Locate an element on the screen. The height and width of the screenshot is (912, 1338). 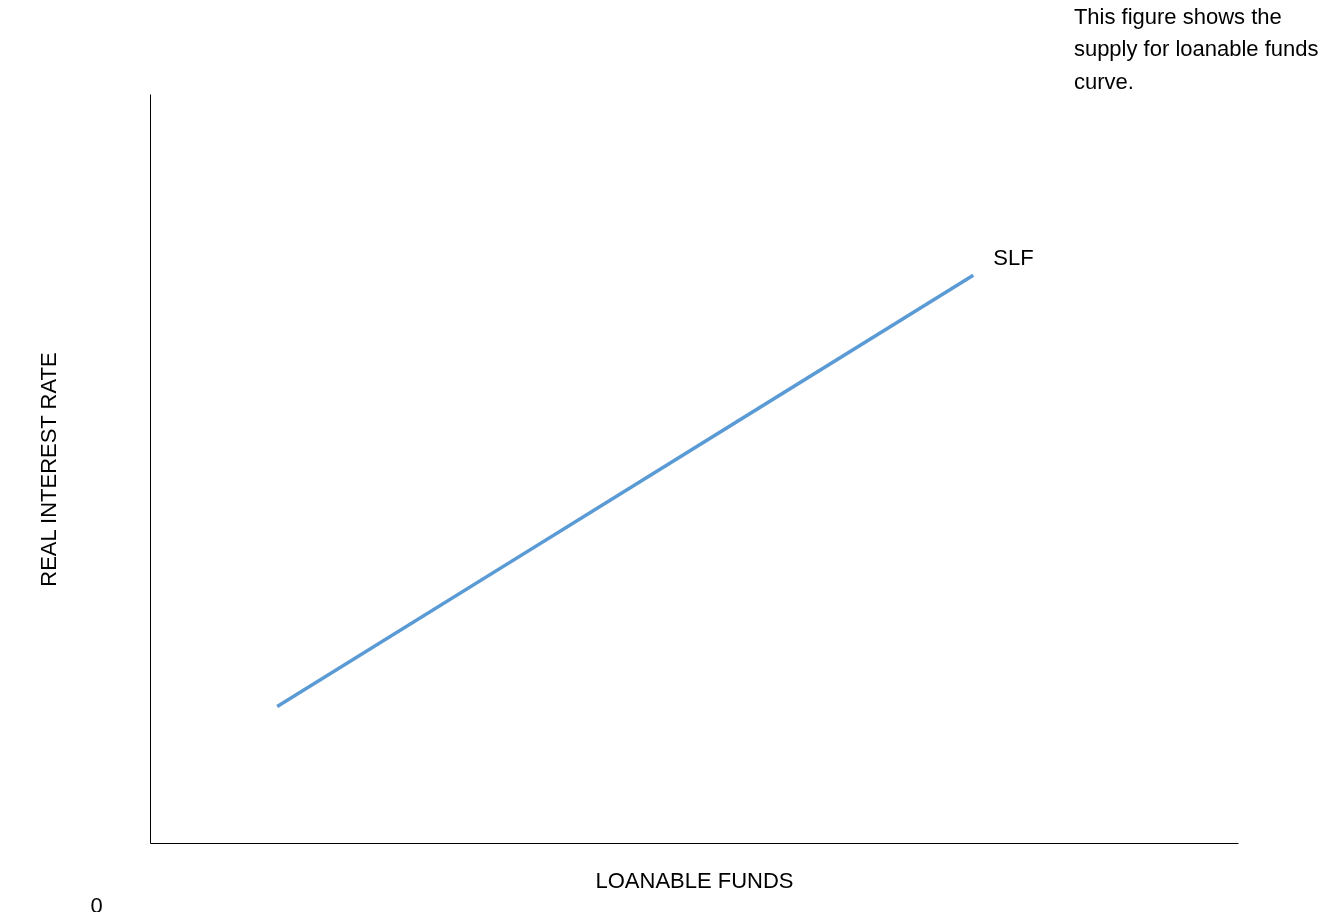
x-axis-title: LOANABLE FUNDS is located at coordinates (694, 880).